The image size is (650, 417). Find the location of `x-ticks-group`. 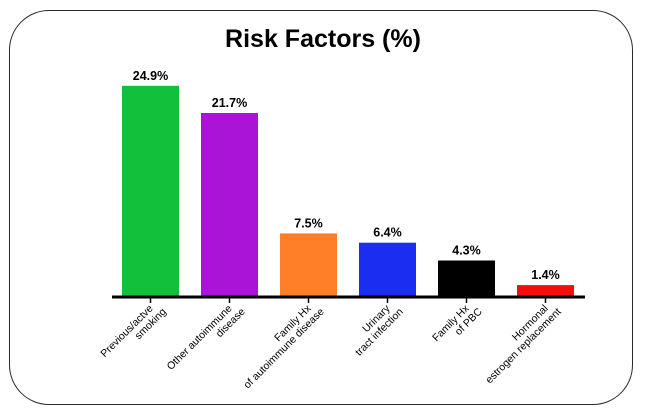

x-ticks-group is located at coordinates (348, 300).